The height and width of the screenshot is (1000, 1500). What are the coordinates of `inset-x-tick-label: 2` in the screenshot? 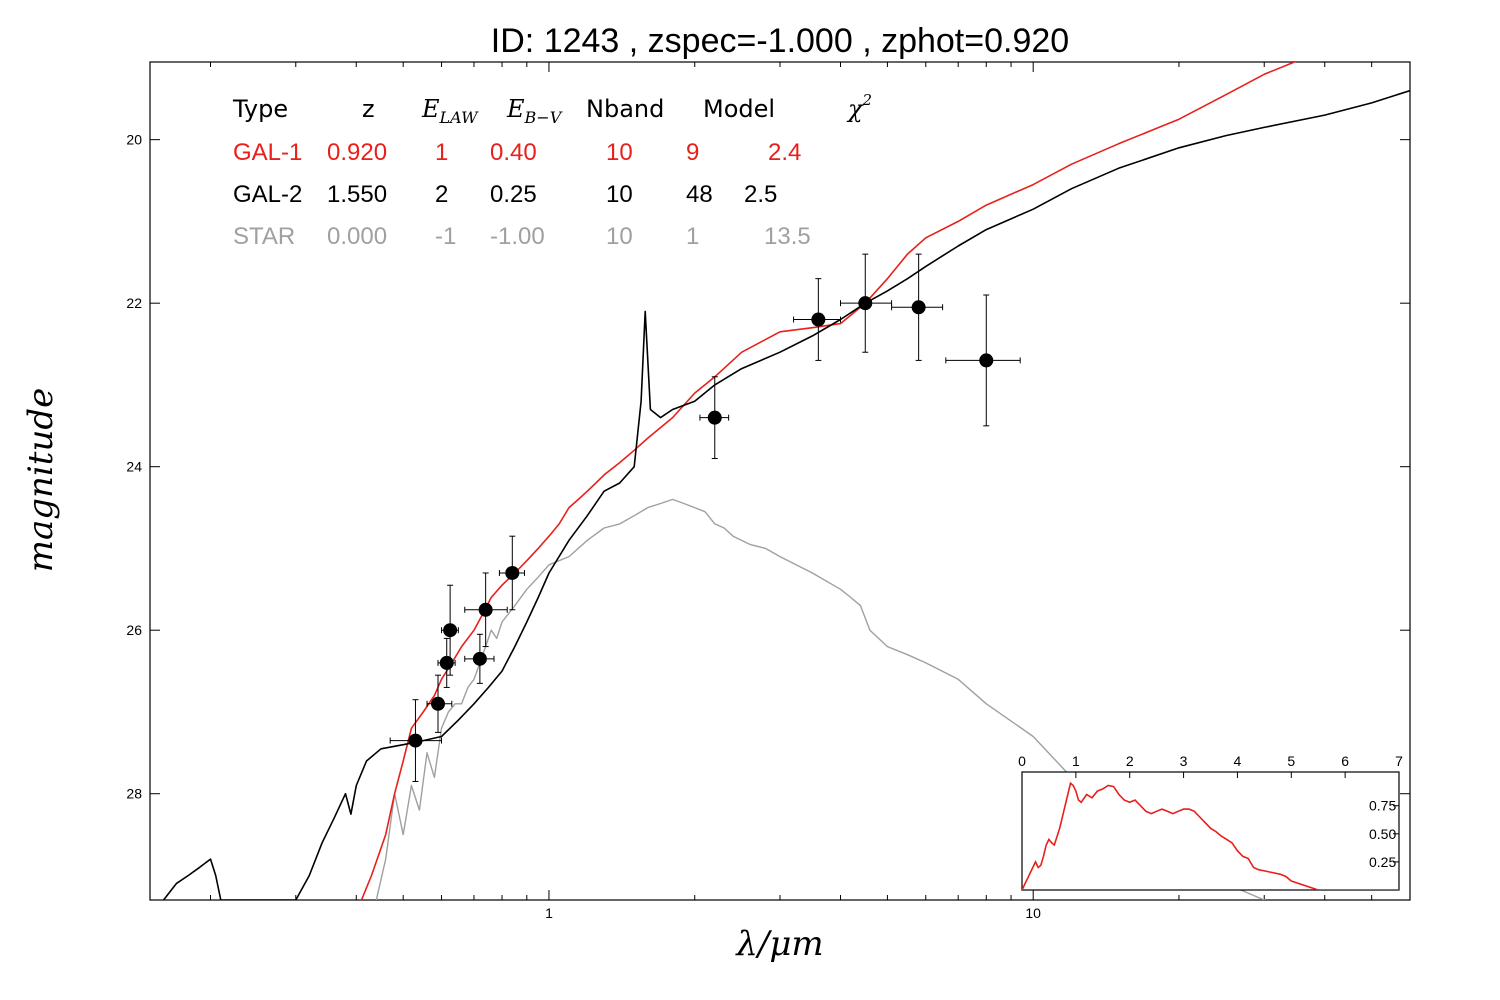 It's located at (1130, 761).